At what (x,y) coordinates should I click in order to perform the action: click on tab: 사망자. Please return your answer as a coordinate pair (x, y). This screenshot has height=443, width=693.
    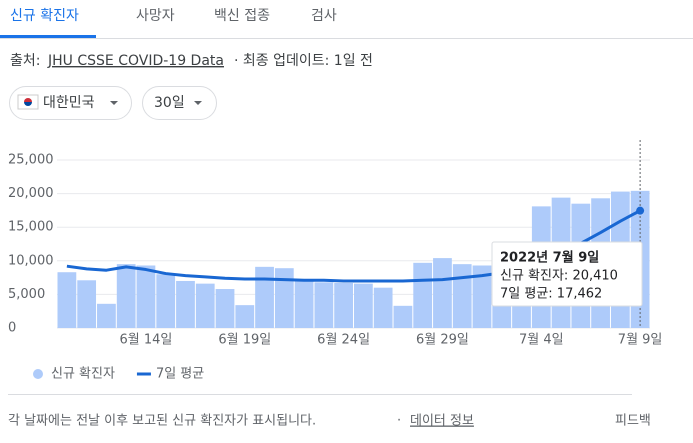
    Looking at the image, I should click on (155, 16).